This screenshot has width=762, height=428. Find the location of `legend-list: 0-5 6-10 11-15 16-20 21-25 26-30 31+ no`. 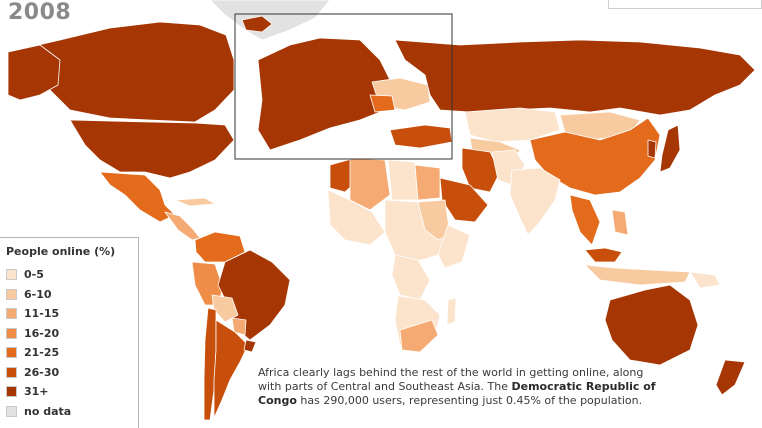

legend-list: 0-5 6-10 11-15 16-20 21-25 26-30 31+ no is located at coordinates (38, 343).